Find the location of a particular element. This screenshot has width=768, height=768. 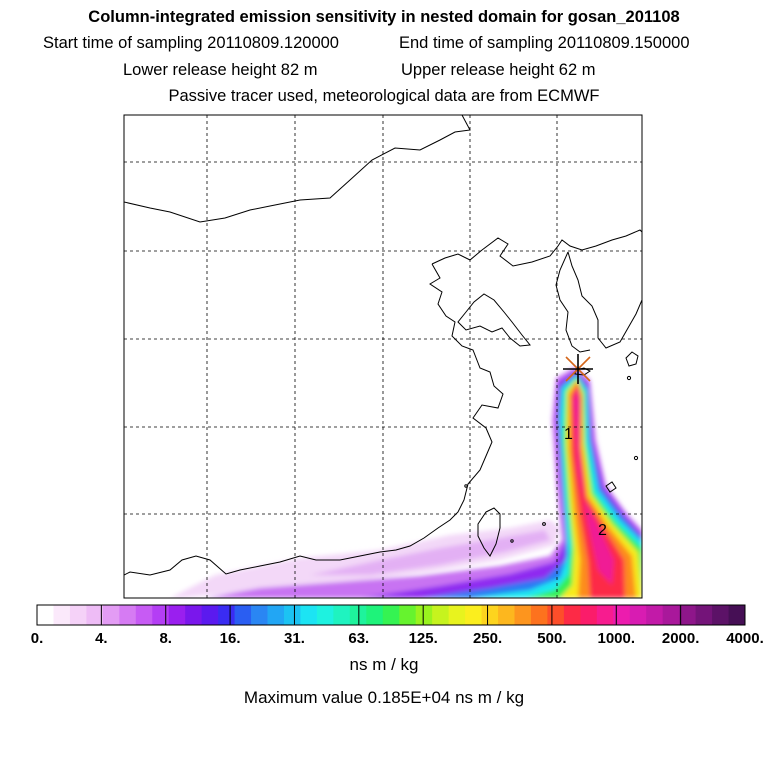

start-time-label: Start time of sampling 20110809.120000 is located at coordinates (191, 43).